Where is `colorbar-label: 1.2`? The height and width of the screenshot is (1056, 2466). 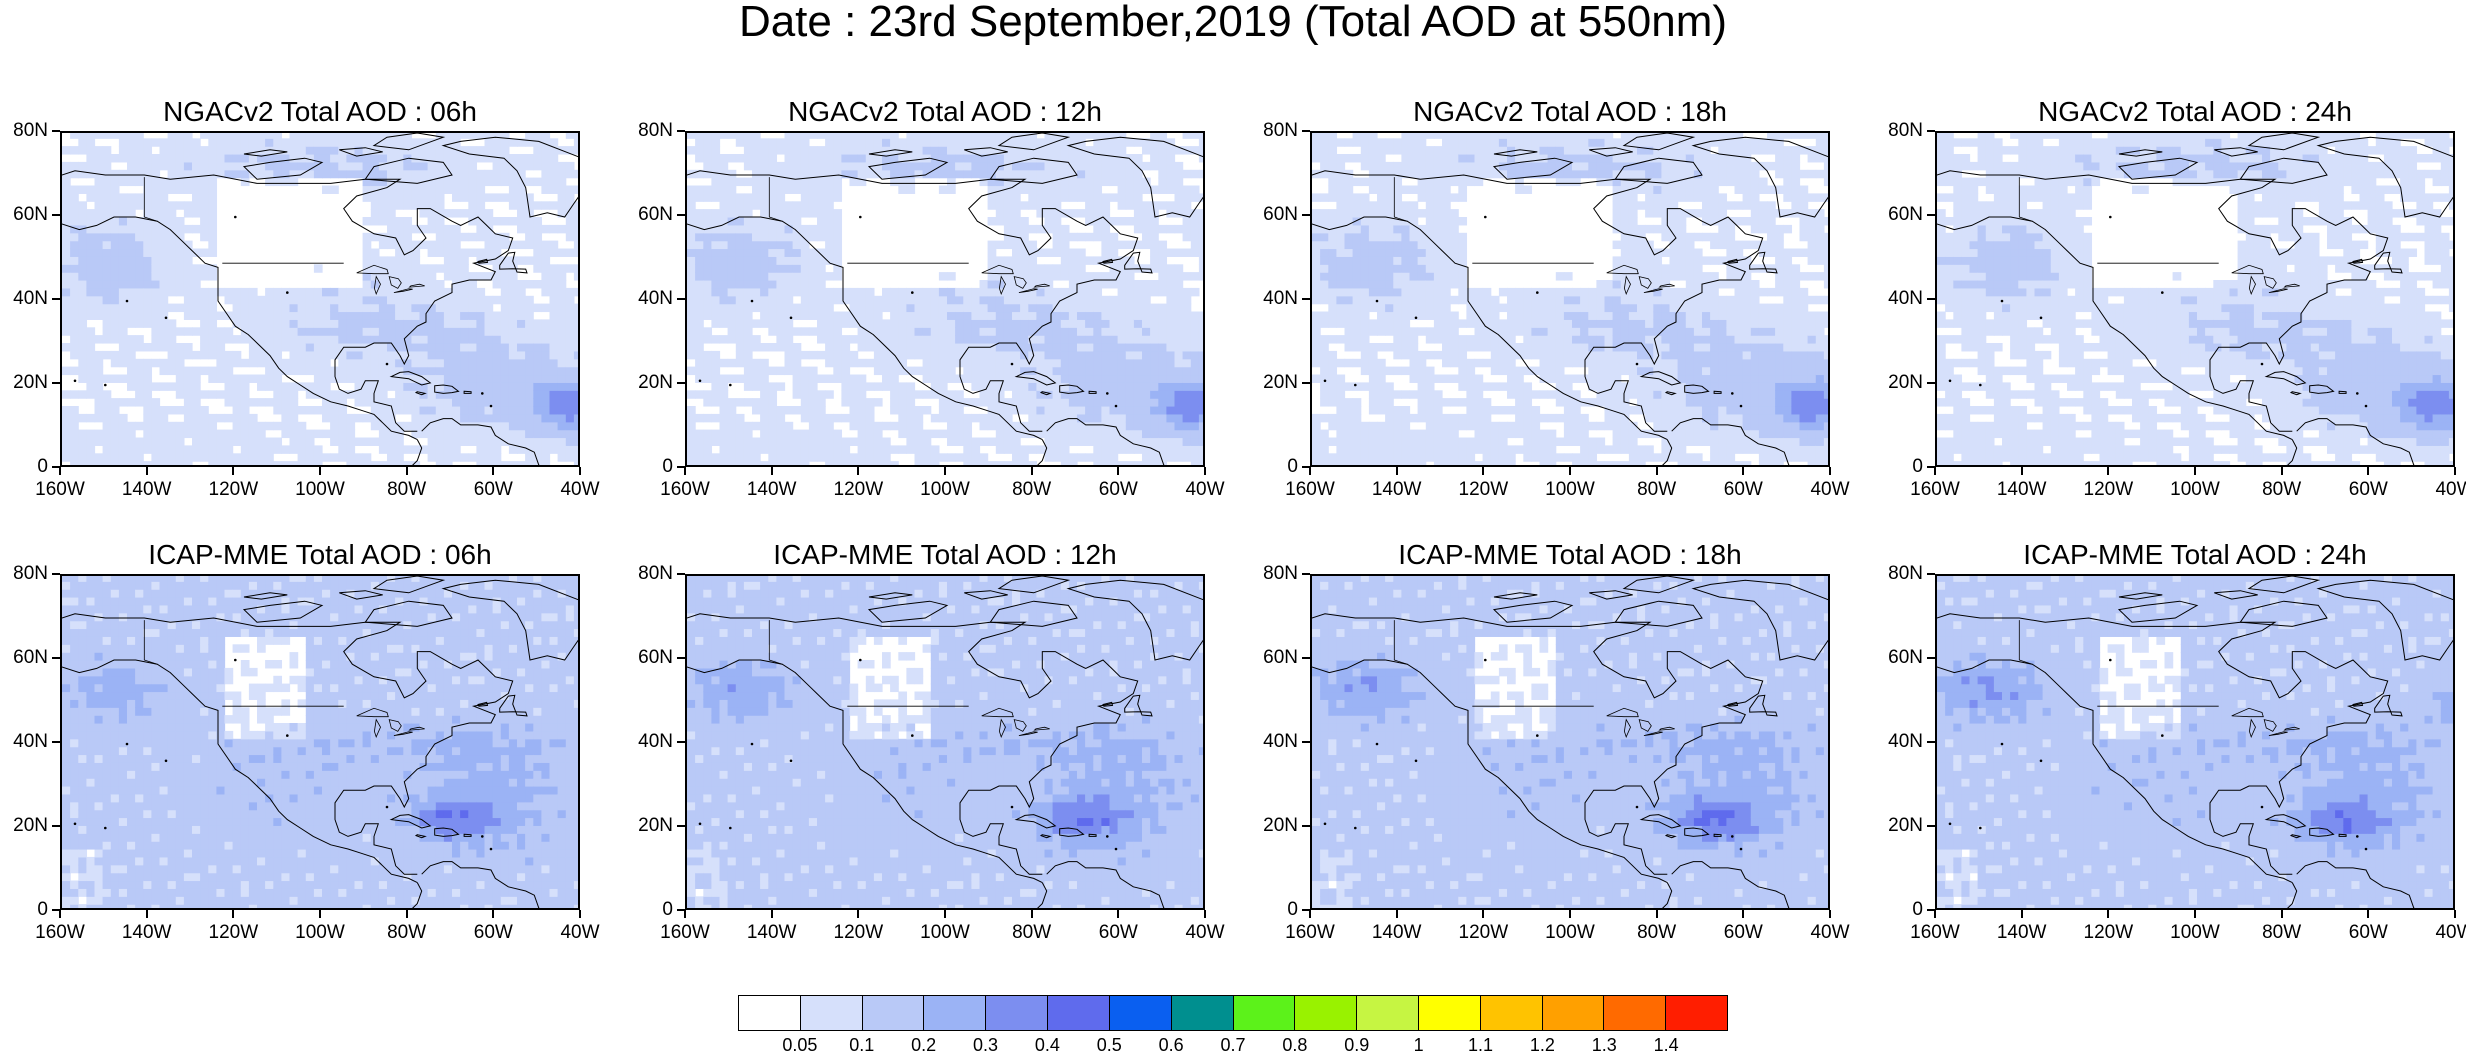 colorbar-label: 1.2 is located at coordinates (1542, 1045).